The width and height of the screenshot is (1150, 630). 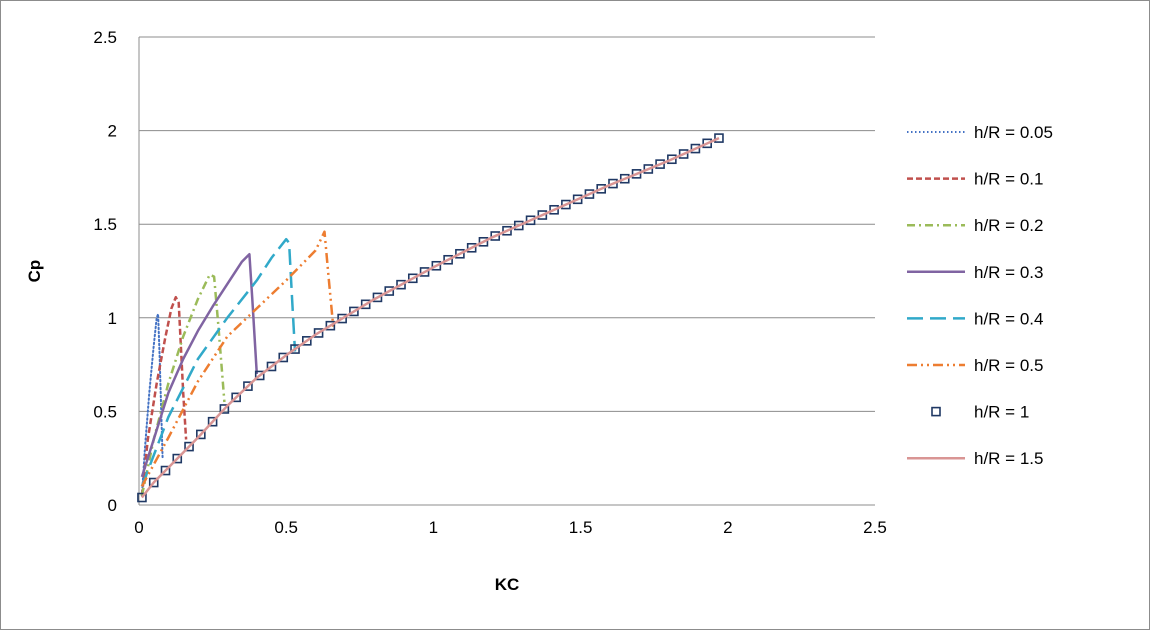 What do you see at coordinates (105, 411) in the screenshot?
I see `y-tick-label: 0.5` at bounding box center [105, 411].